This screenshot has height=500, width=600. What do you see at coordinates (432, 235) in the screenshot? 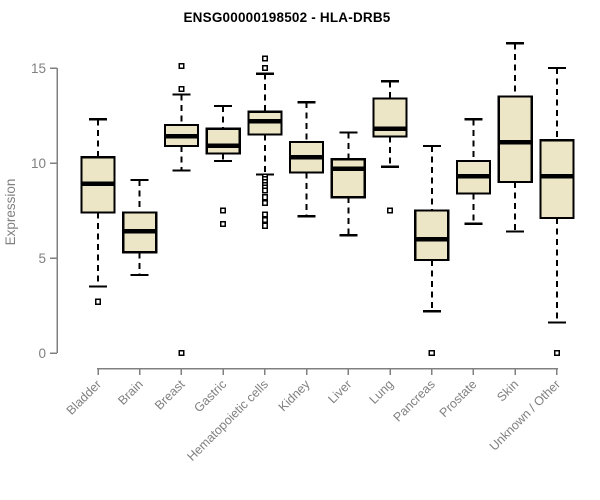
I see `box-pancreas` at bounding box center [432, 235].